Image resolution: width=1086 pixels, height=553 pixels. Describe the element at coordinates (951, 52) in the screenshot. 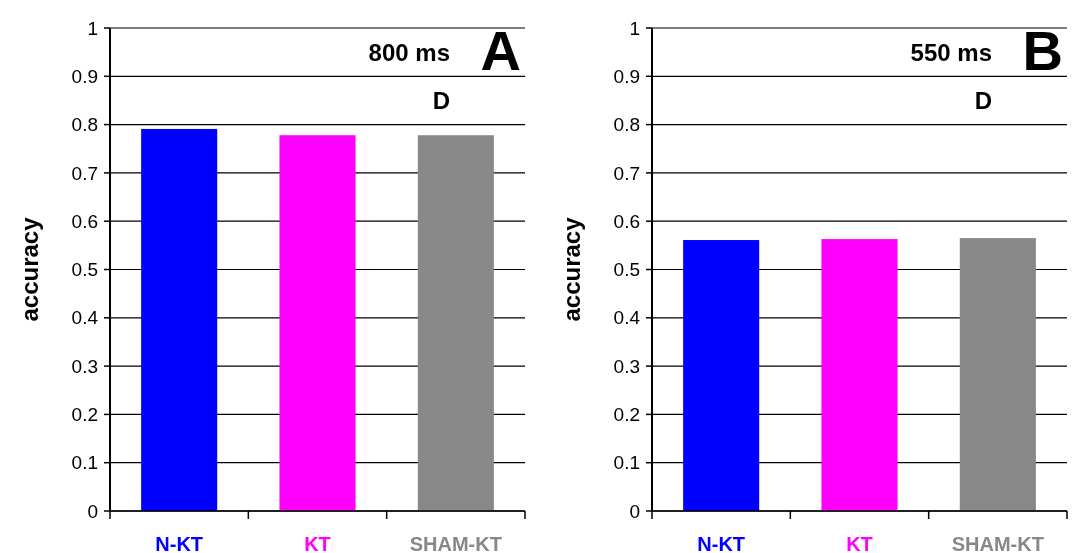

I see `annotation: 550 ms` at that location.